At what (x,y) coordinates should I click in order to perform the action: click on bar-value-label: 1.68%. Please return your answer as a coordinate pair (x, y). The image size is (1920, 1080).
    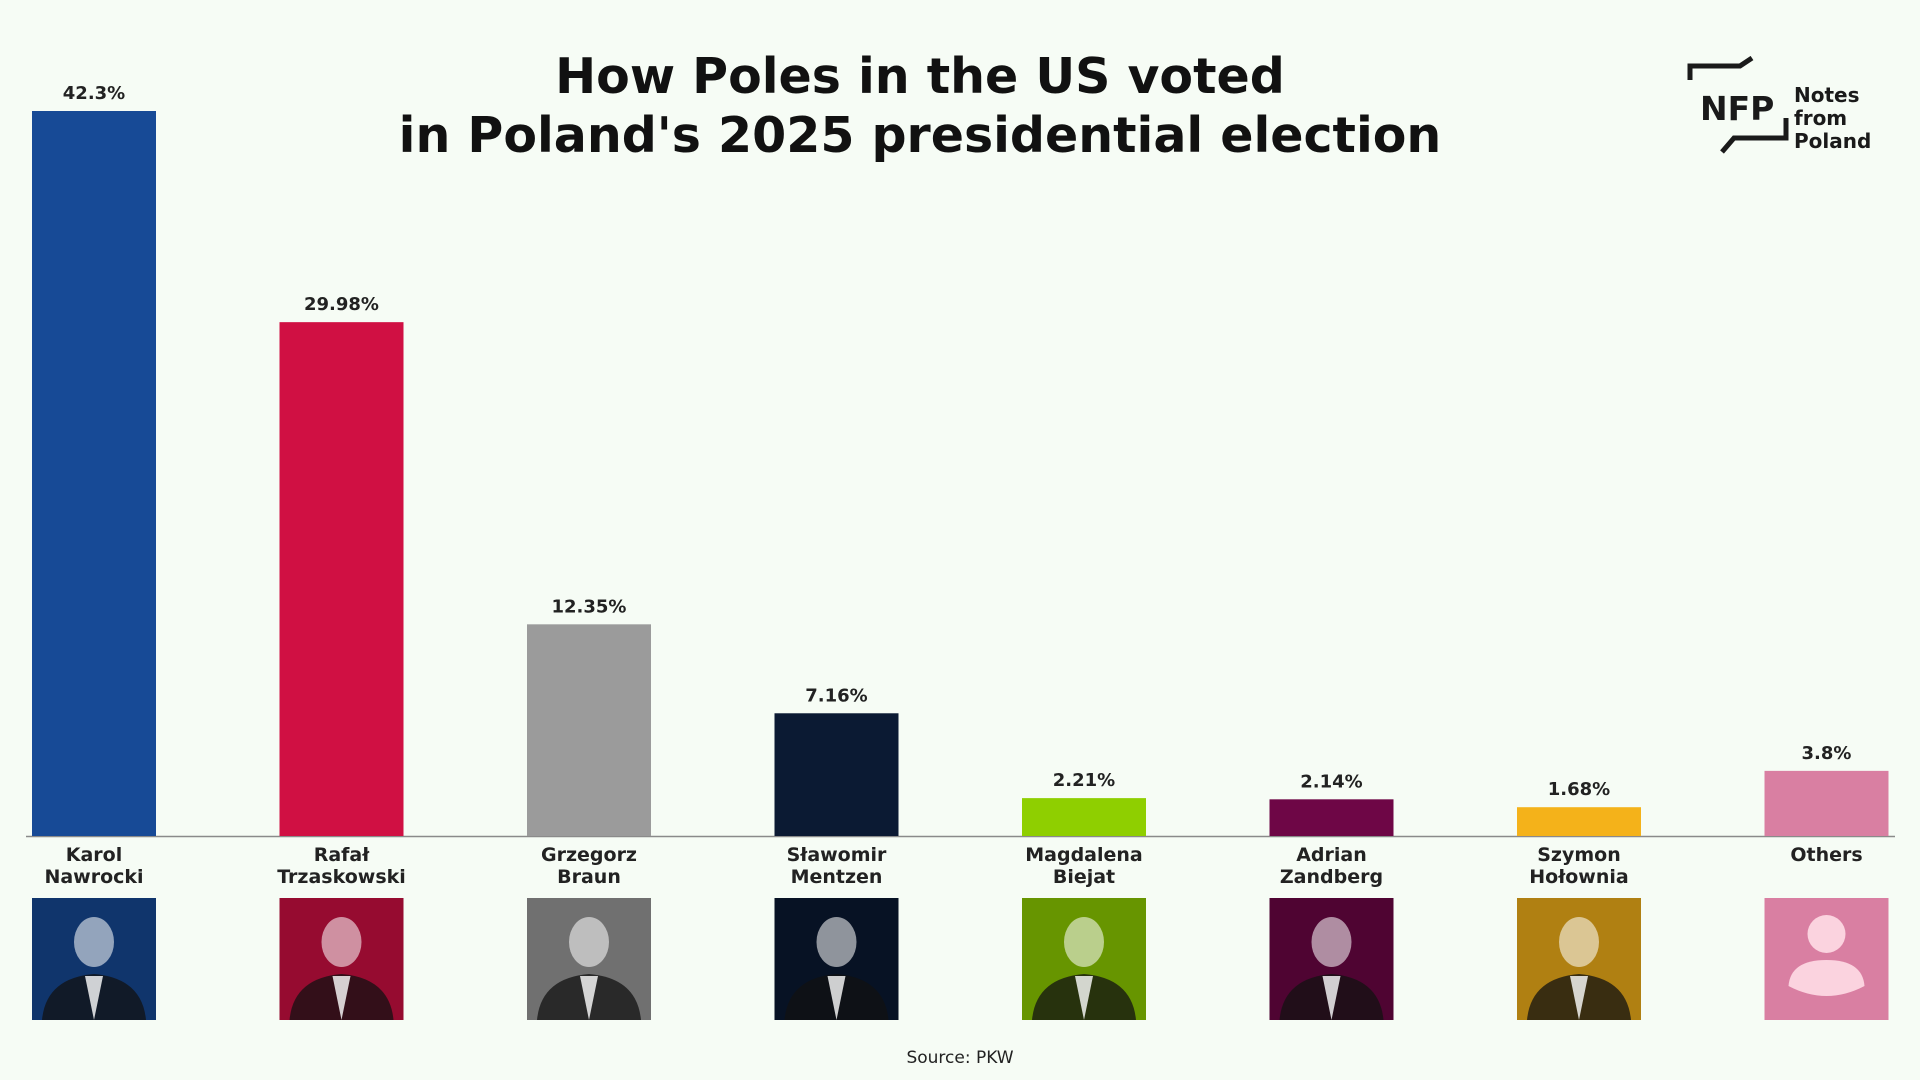
    Looking at the image, I should click on (1579, 789).